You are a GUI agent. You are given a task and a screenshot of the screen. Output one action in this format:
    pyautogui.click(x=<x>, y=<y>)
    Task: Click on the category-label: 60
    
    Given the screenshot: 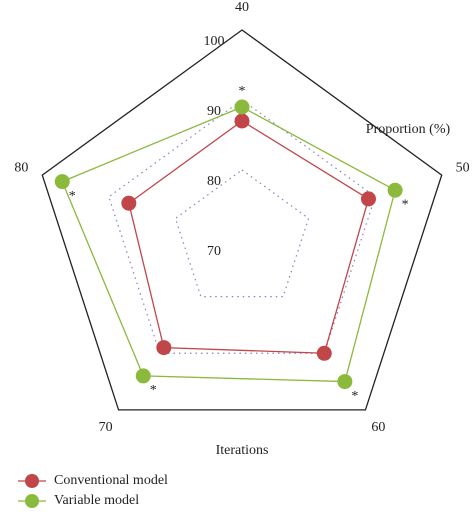 What is the action you would take?
    pyautogui.click(x=378, y=427)
    